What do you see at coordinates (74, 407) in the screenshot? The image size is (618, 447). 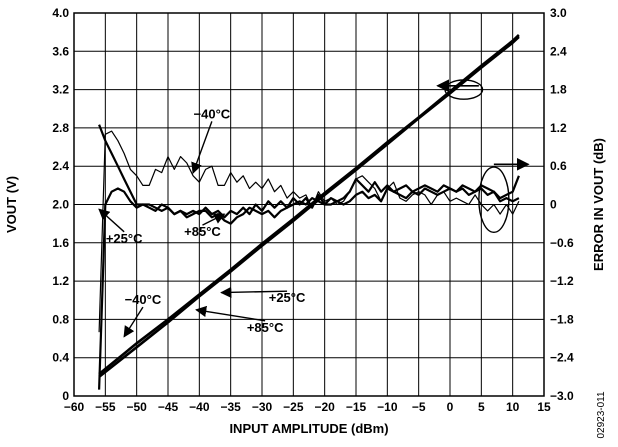 I see `x-tick-label: −60` at bounding box center [74, 407].